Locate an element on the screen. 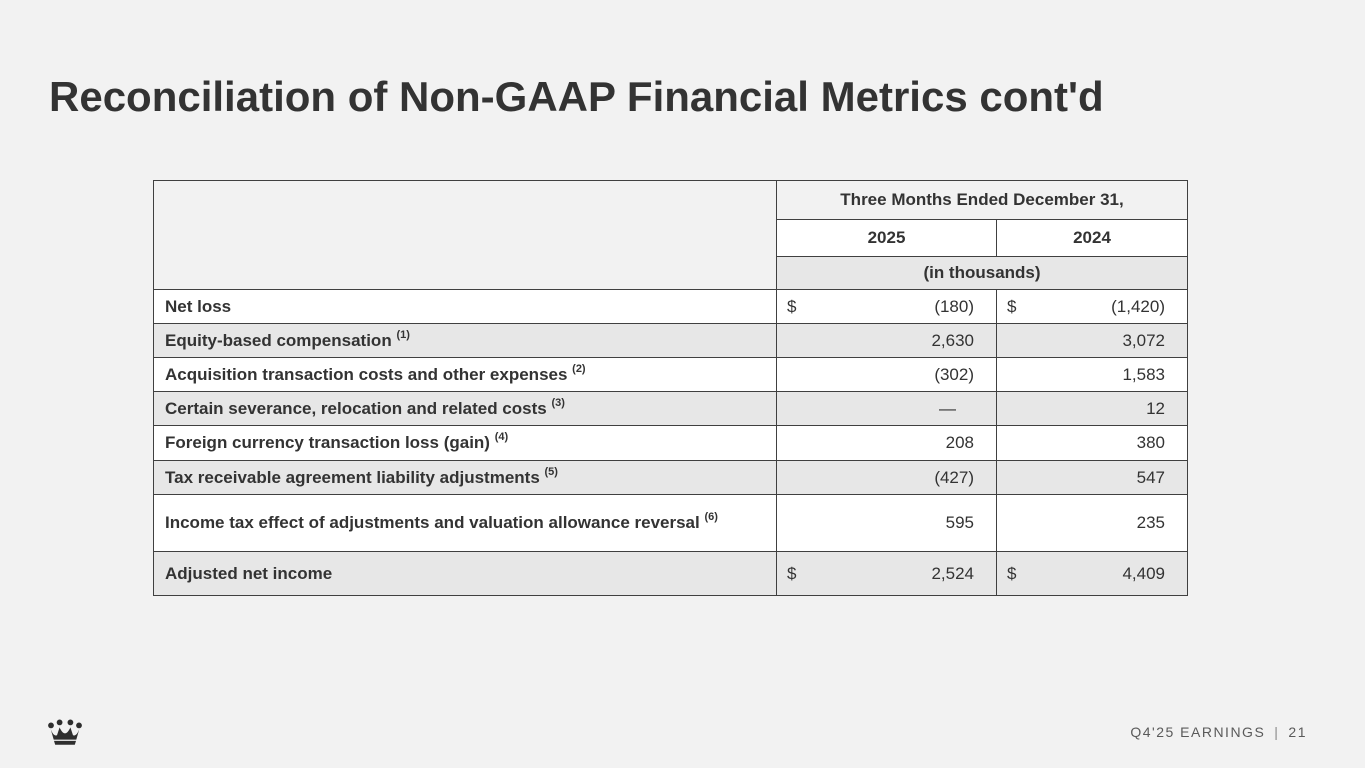  cell-amount: 2,524 is located at coordinates (952, 573).